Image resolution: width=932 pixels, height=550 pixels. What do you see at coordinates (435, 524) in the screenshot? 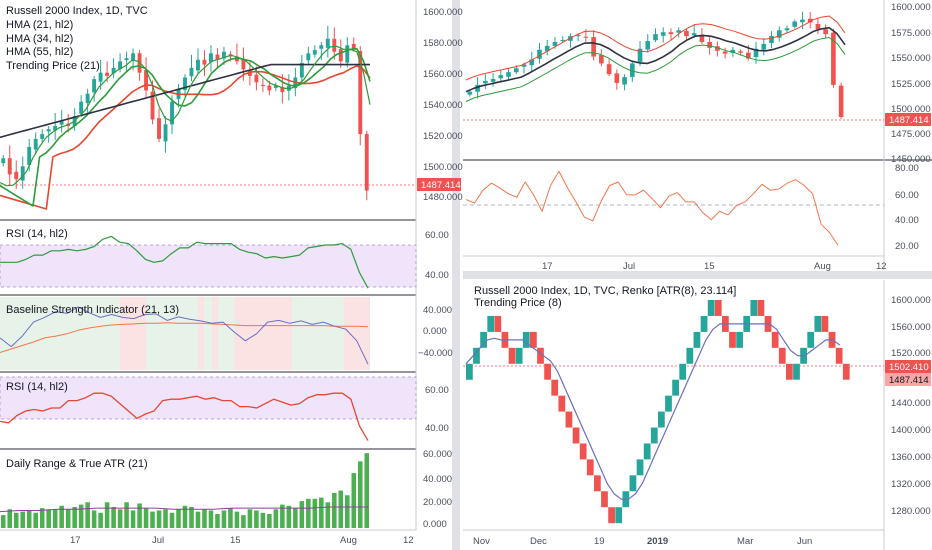
I see `svg-text: 0.000` at bounding box center [435, 524].